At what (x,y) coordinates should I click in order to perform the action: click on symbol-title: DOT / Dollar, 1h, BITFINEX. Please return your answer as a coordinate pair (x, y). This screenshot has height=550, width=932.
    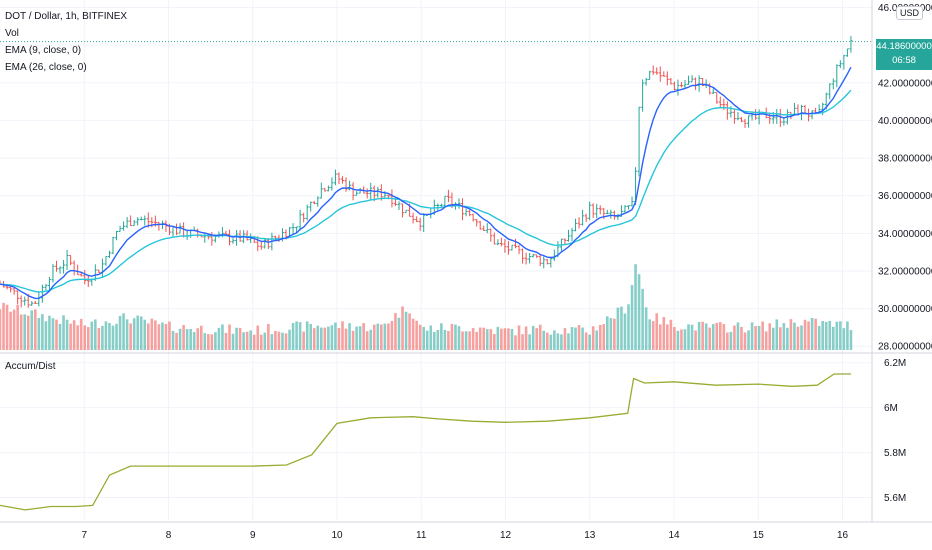
    Looking at the image, I should click on (66, 16).